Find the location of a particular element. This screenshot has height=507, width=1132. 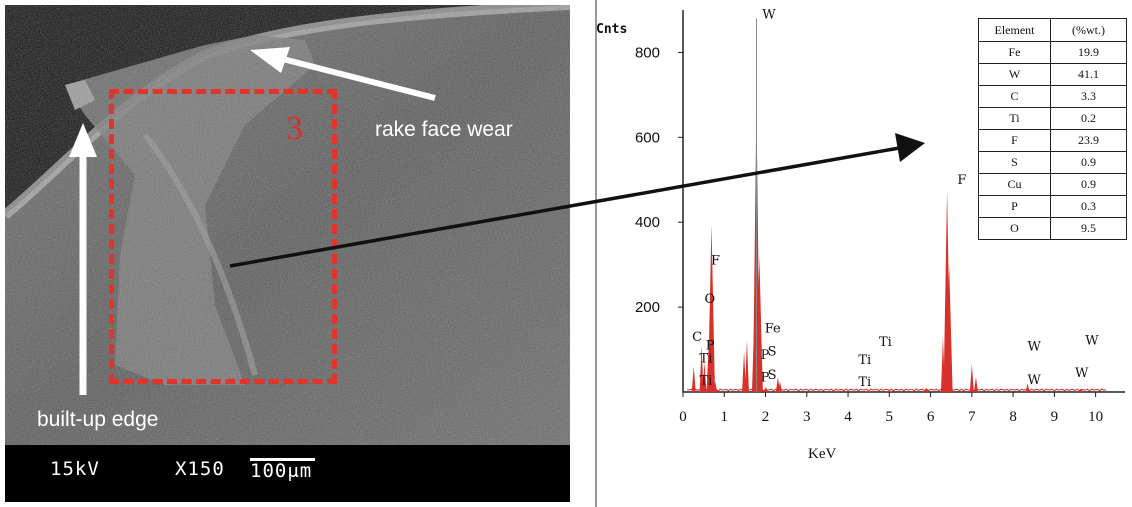

table-row: W 41.1 is located at coordinates (1052, 74).